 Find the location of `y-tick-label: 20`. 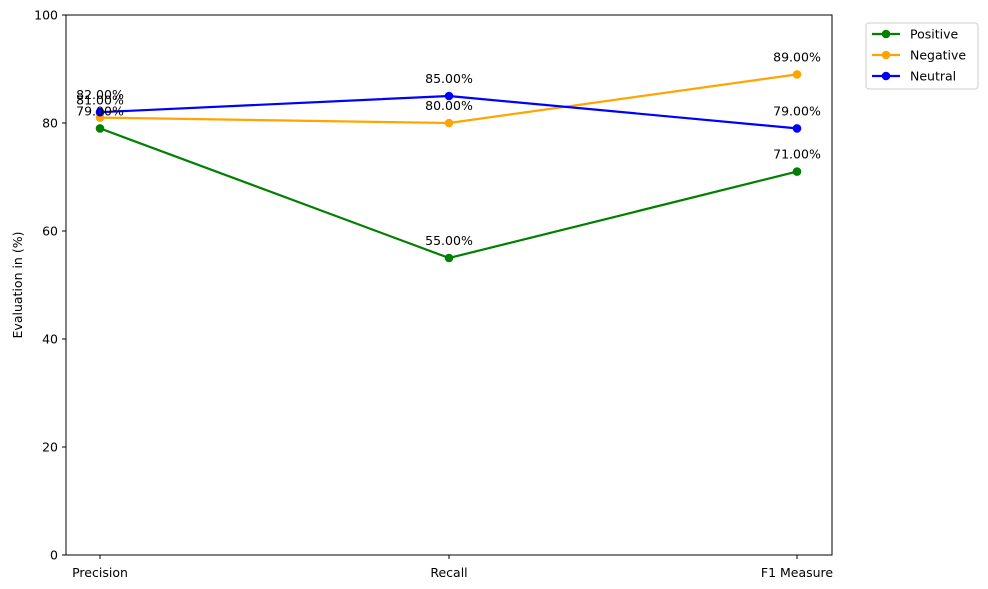

y-tick-label: 20 is located at coordinates (50, 447).